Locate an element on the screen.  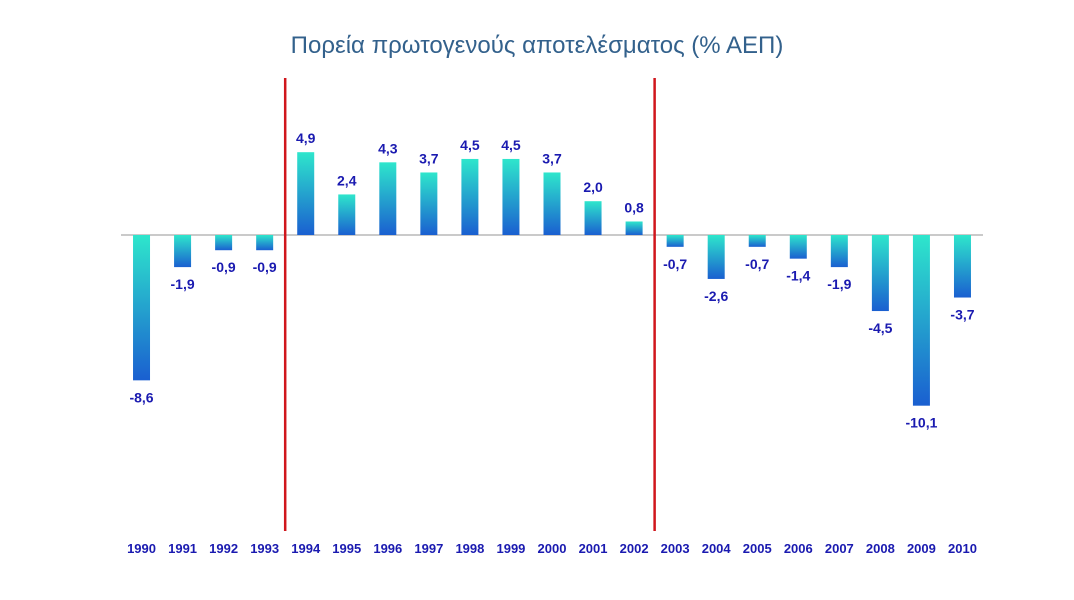
data-label-1997: 3,7 is located at coordinates (429, 158).